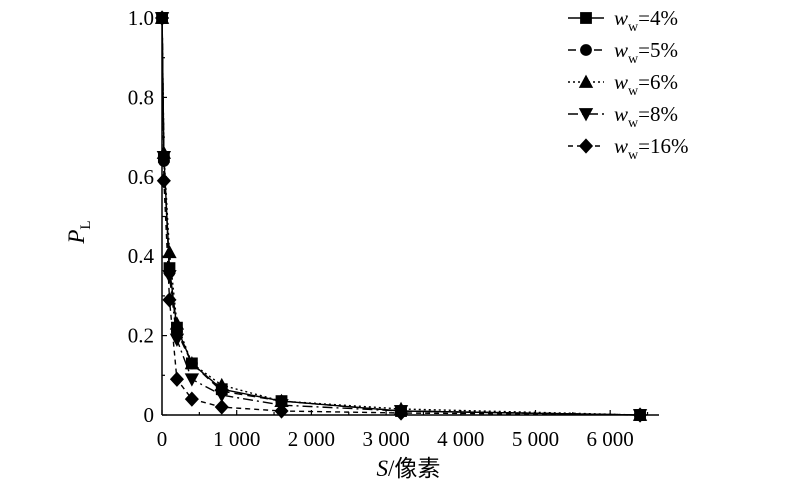 The image size is (800, 490). What do you see at coordinates (141, 336) in the screenshot?
I see `y-tick-label: 0.2` at bounding box center [141, 336].